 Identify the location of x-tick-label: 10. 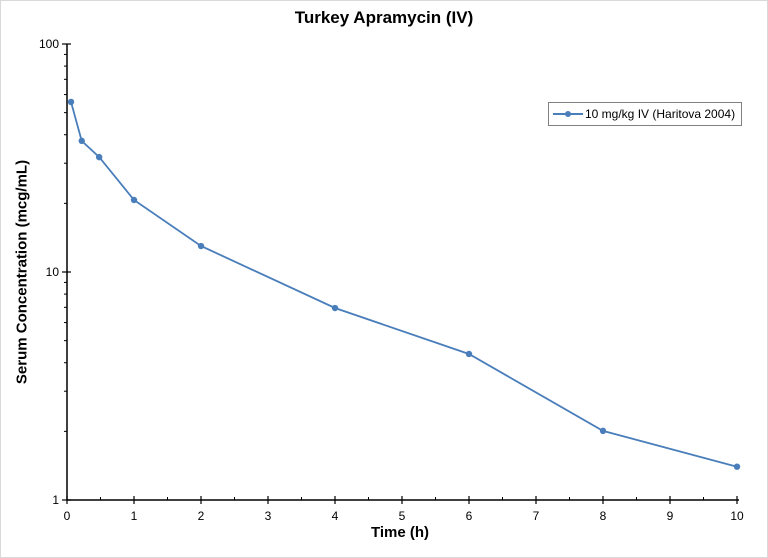
(737, 516).